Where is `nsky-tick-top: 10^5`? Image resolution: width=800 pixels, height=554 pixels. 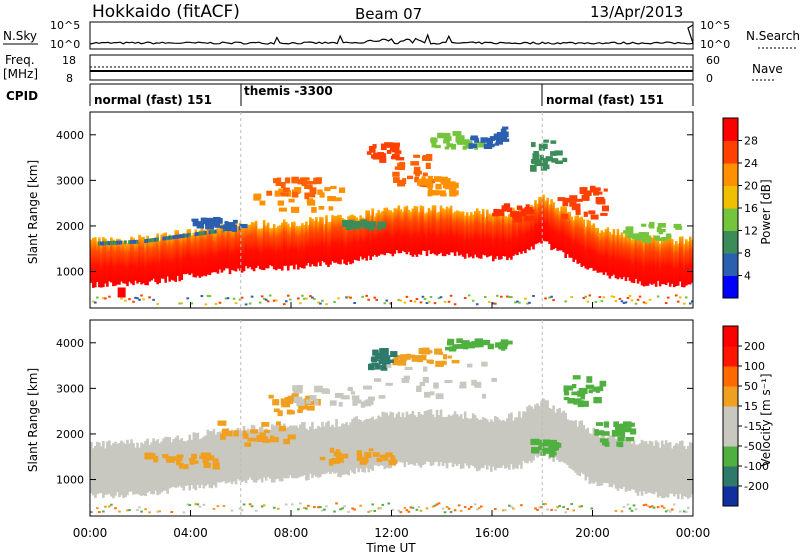 nsky-tick-top: 10^5 is located at coordinates (65, 25).